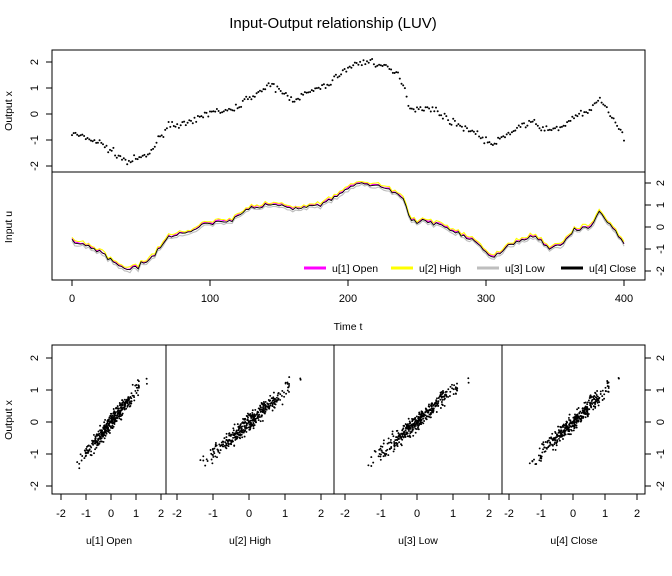  Describe the element at coordinates (605, 514) in the screenshot. I see `facet-x-tick-label: 1` at that location.